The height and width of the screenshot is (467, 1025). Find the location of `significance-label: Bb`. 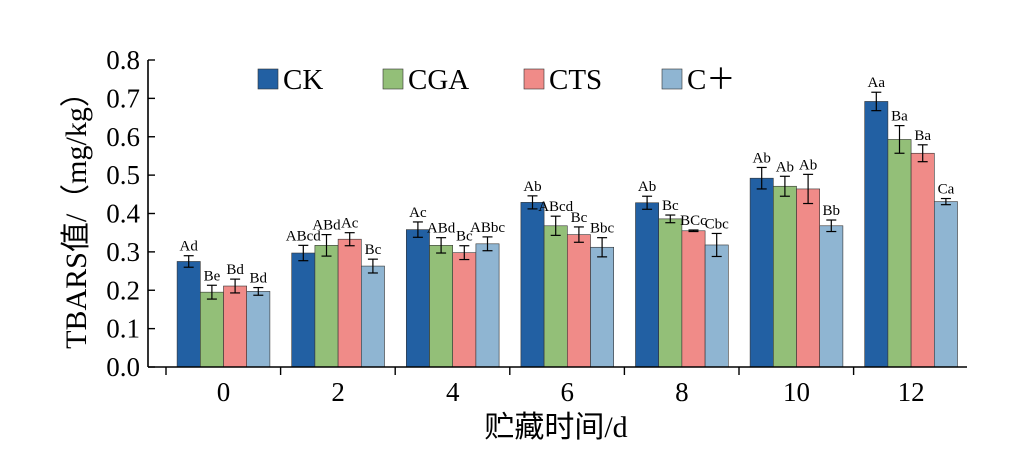

significance-label: Bb is located at coordinates (832, 211).